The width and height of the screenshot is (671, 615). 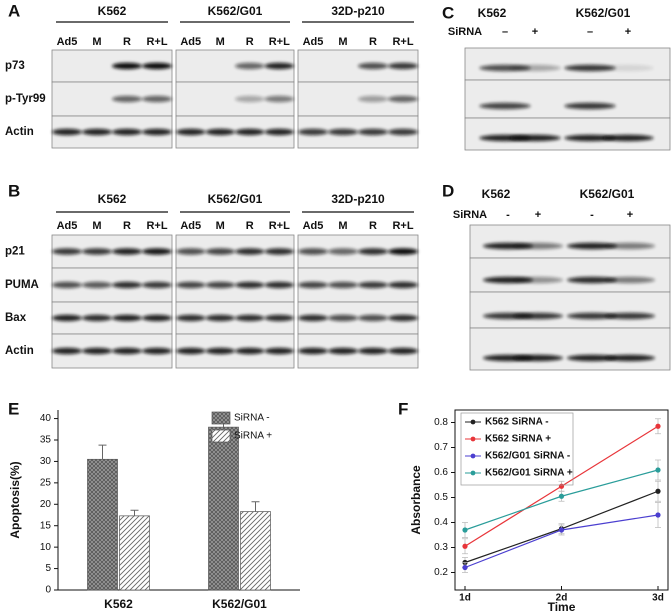 I want to click on series-line, so click(x=561, y=541).